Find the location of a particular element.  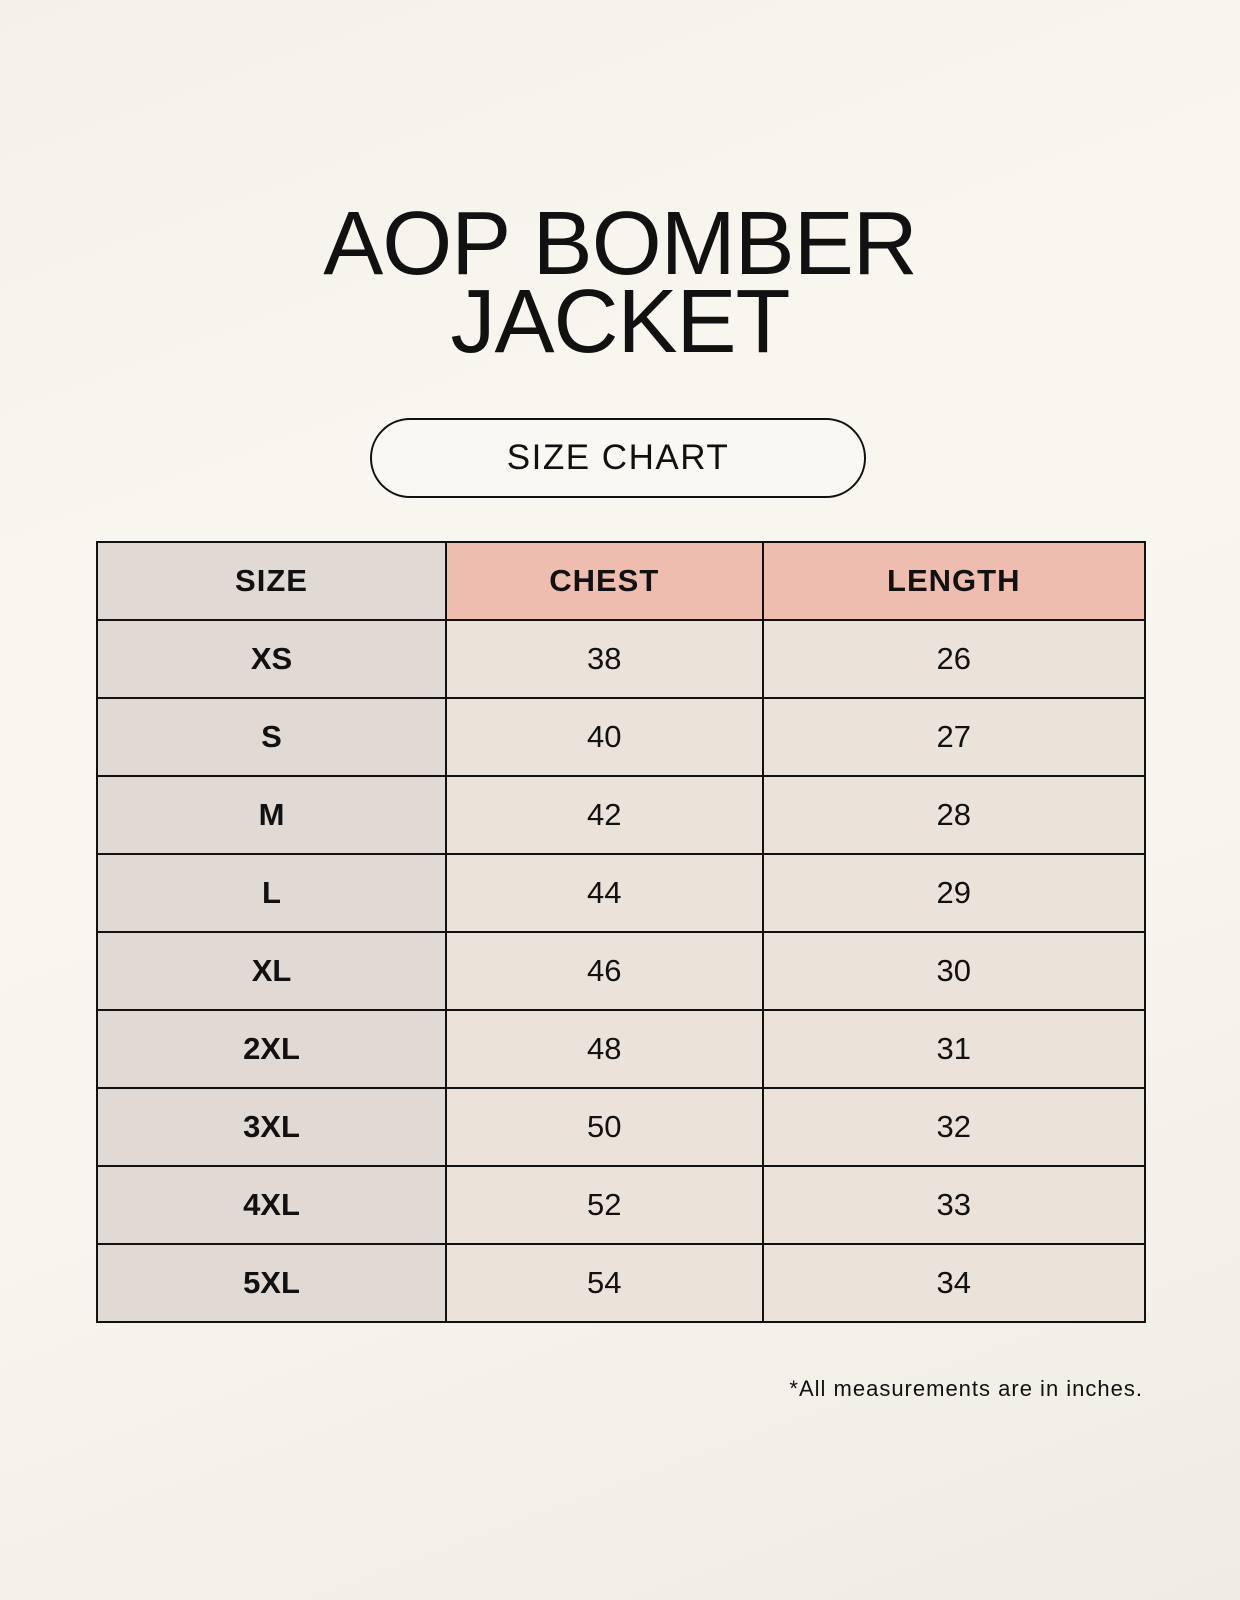

cell-size: 5XL is located at coordinates (271, 1283).